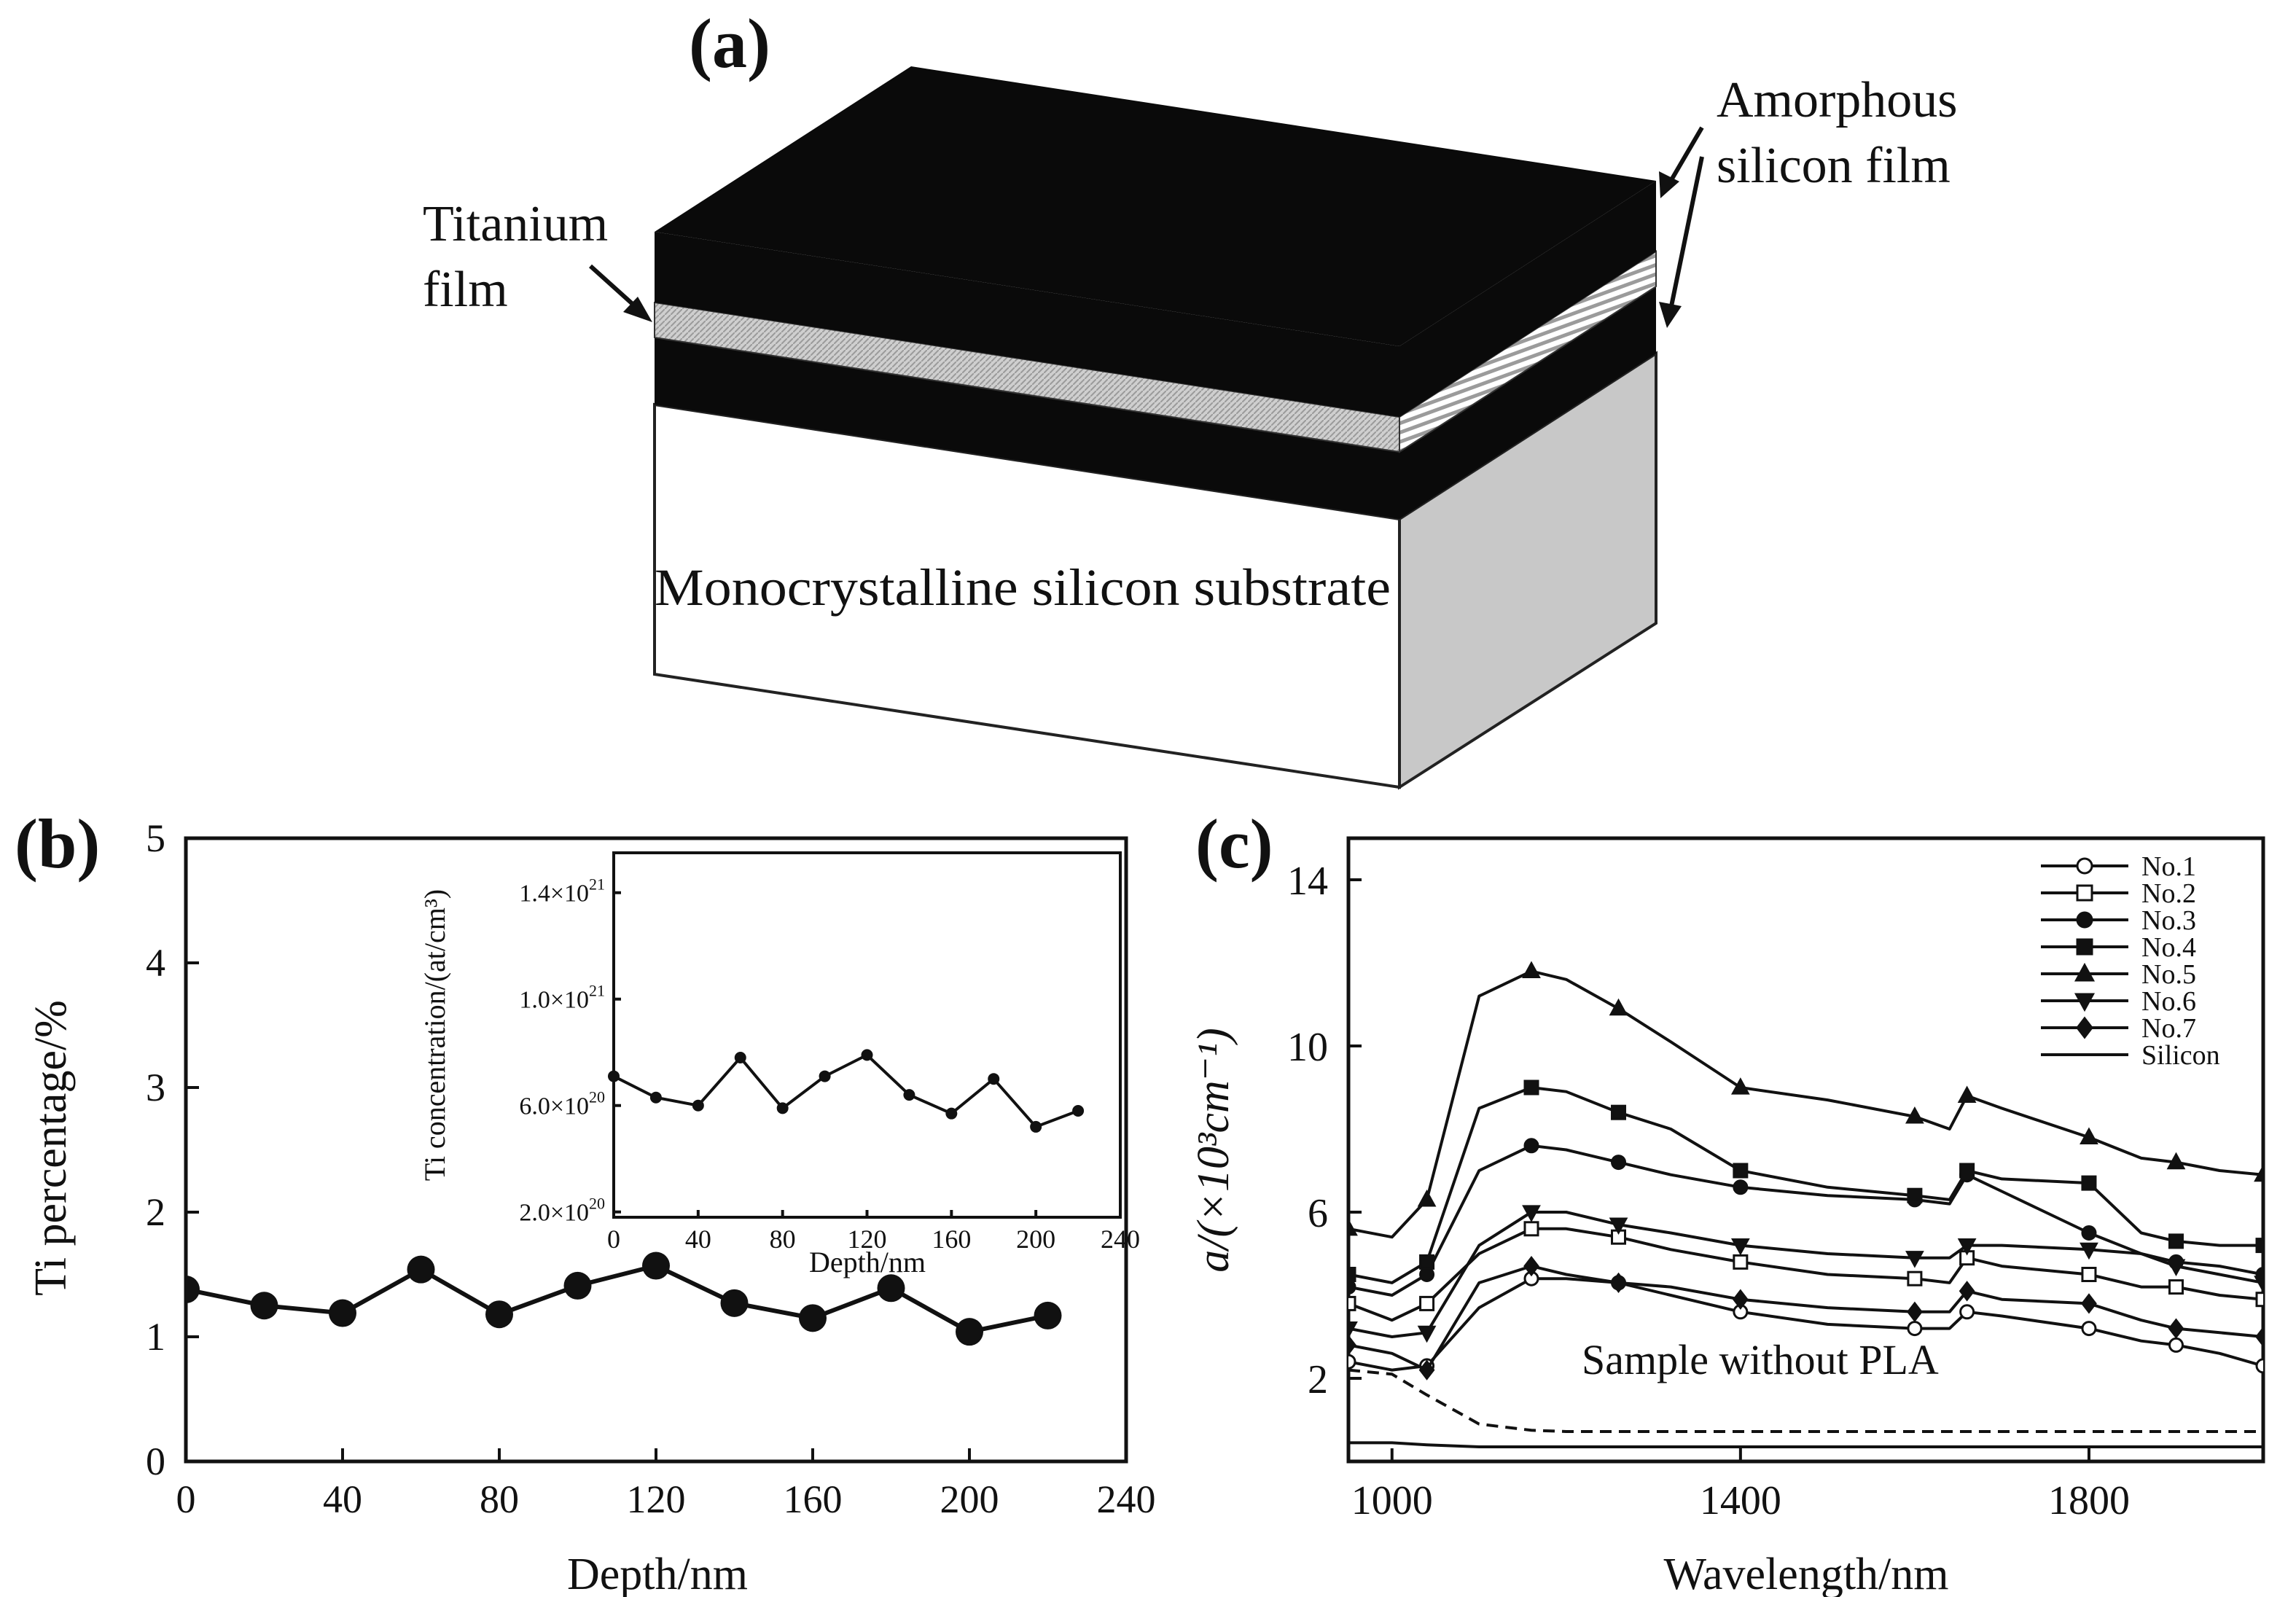  Describe the element at coordinates (155, 838) in the screenshot. I see `b-main-y-tick-label: 5` at that location.